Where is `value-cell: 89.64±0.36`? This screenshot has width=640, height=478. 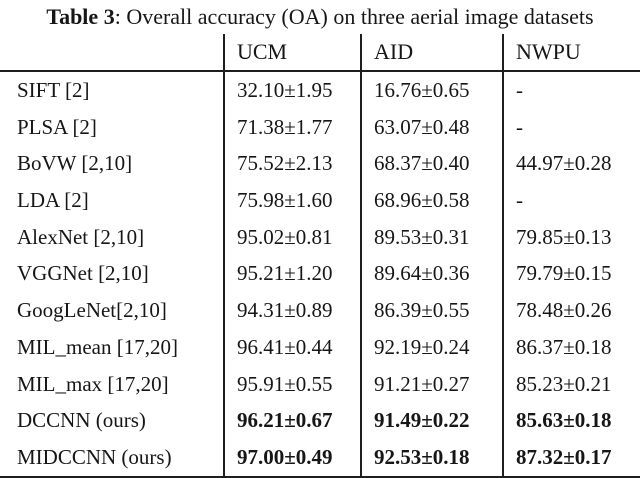 value-cell: 89.64±0.36 is located at coordinates (431, 274).